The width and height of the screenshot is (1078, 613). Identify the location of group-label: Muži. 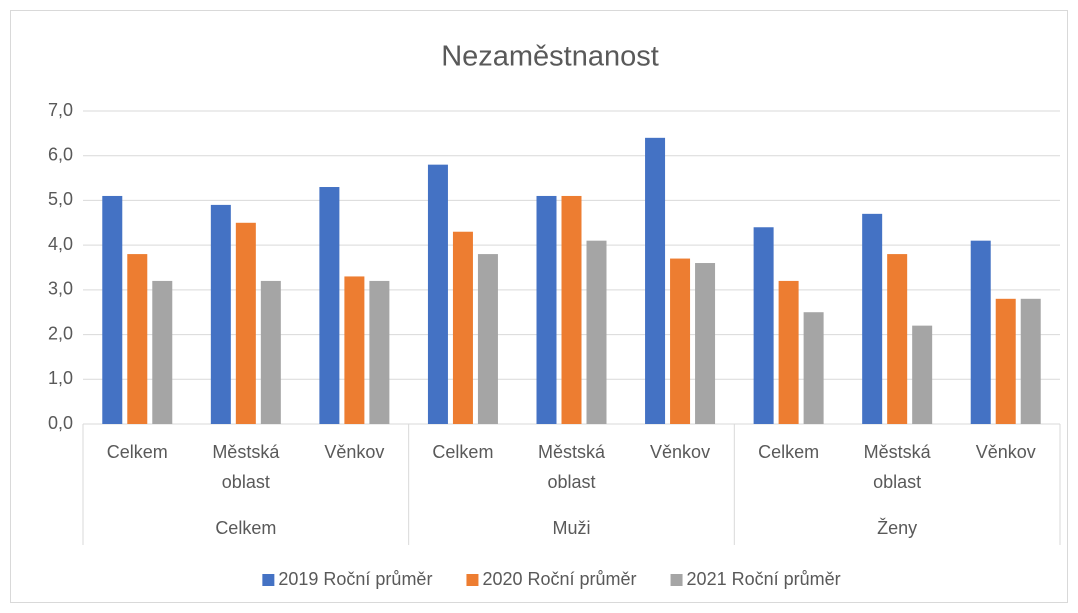
(571, 528).